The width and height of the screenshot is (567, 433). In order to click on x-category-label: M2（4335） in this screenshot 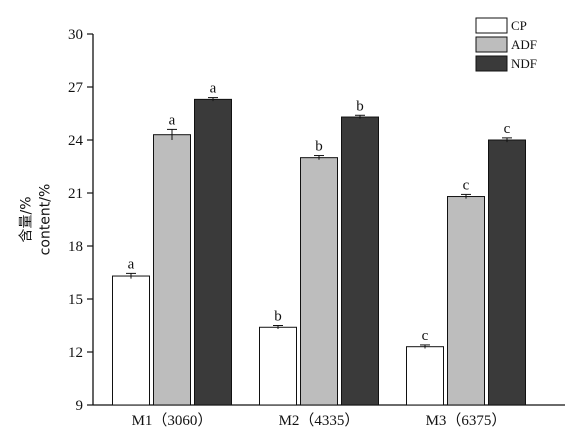, I will do `click(319, 420)`.